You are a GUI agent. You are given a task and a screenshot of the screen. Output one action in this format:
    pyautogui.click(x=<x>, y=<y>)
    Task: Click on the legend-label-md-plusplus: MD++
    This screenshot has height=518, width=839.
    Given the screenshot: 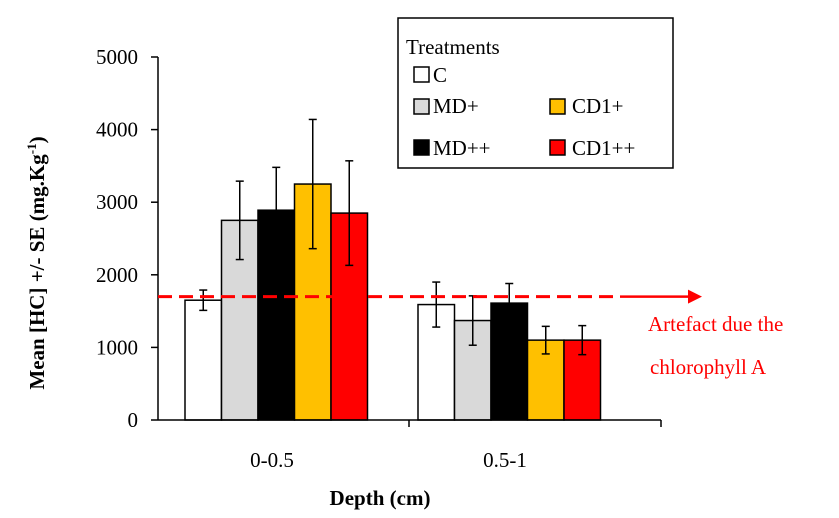 What is the action you would take?
    pyautogui.click(x=462, y=148)
    